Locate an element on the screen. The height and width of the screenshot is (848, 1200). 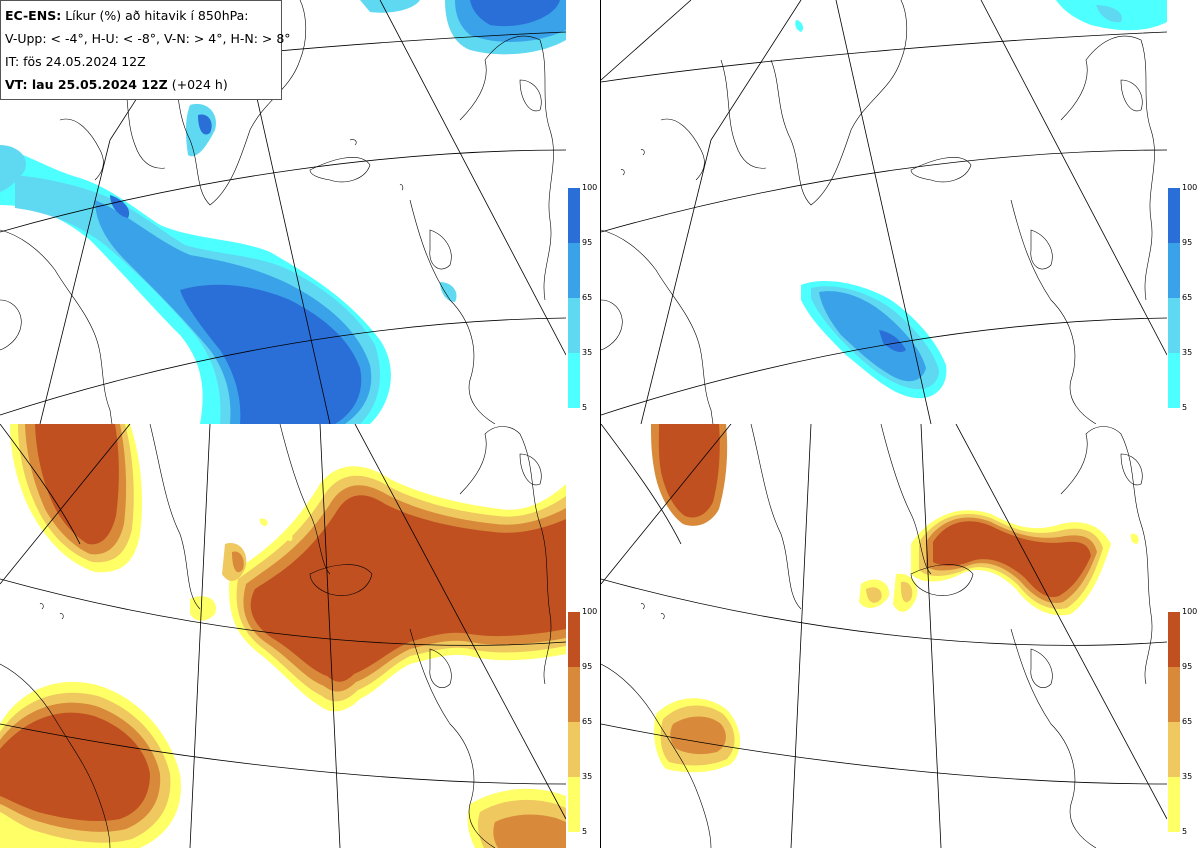
legend-valid-line: VT: lau 25.05.2024 12Z (+024 h) is located at coordinates (143, 84).